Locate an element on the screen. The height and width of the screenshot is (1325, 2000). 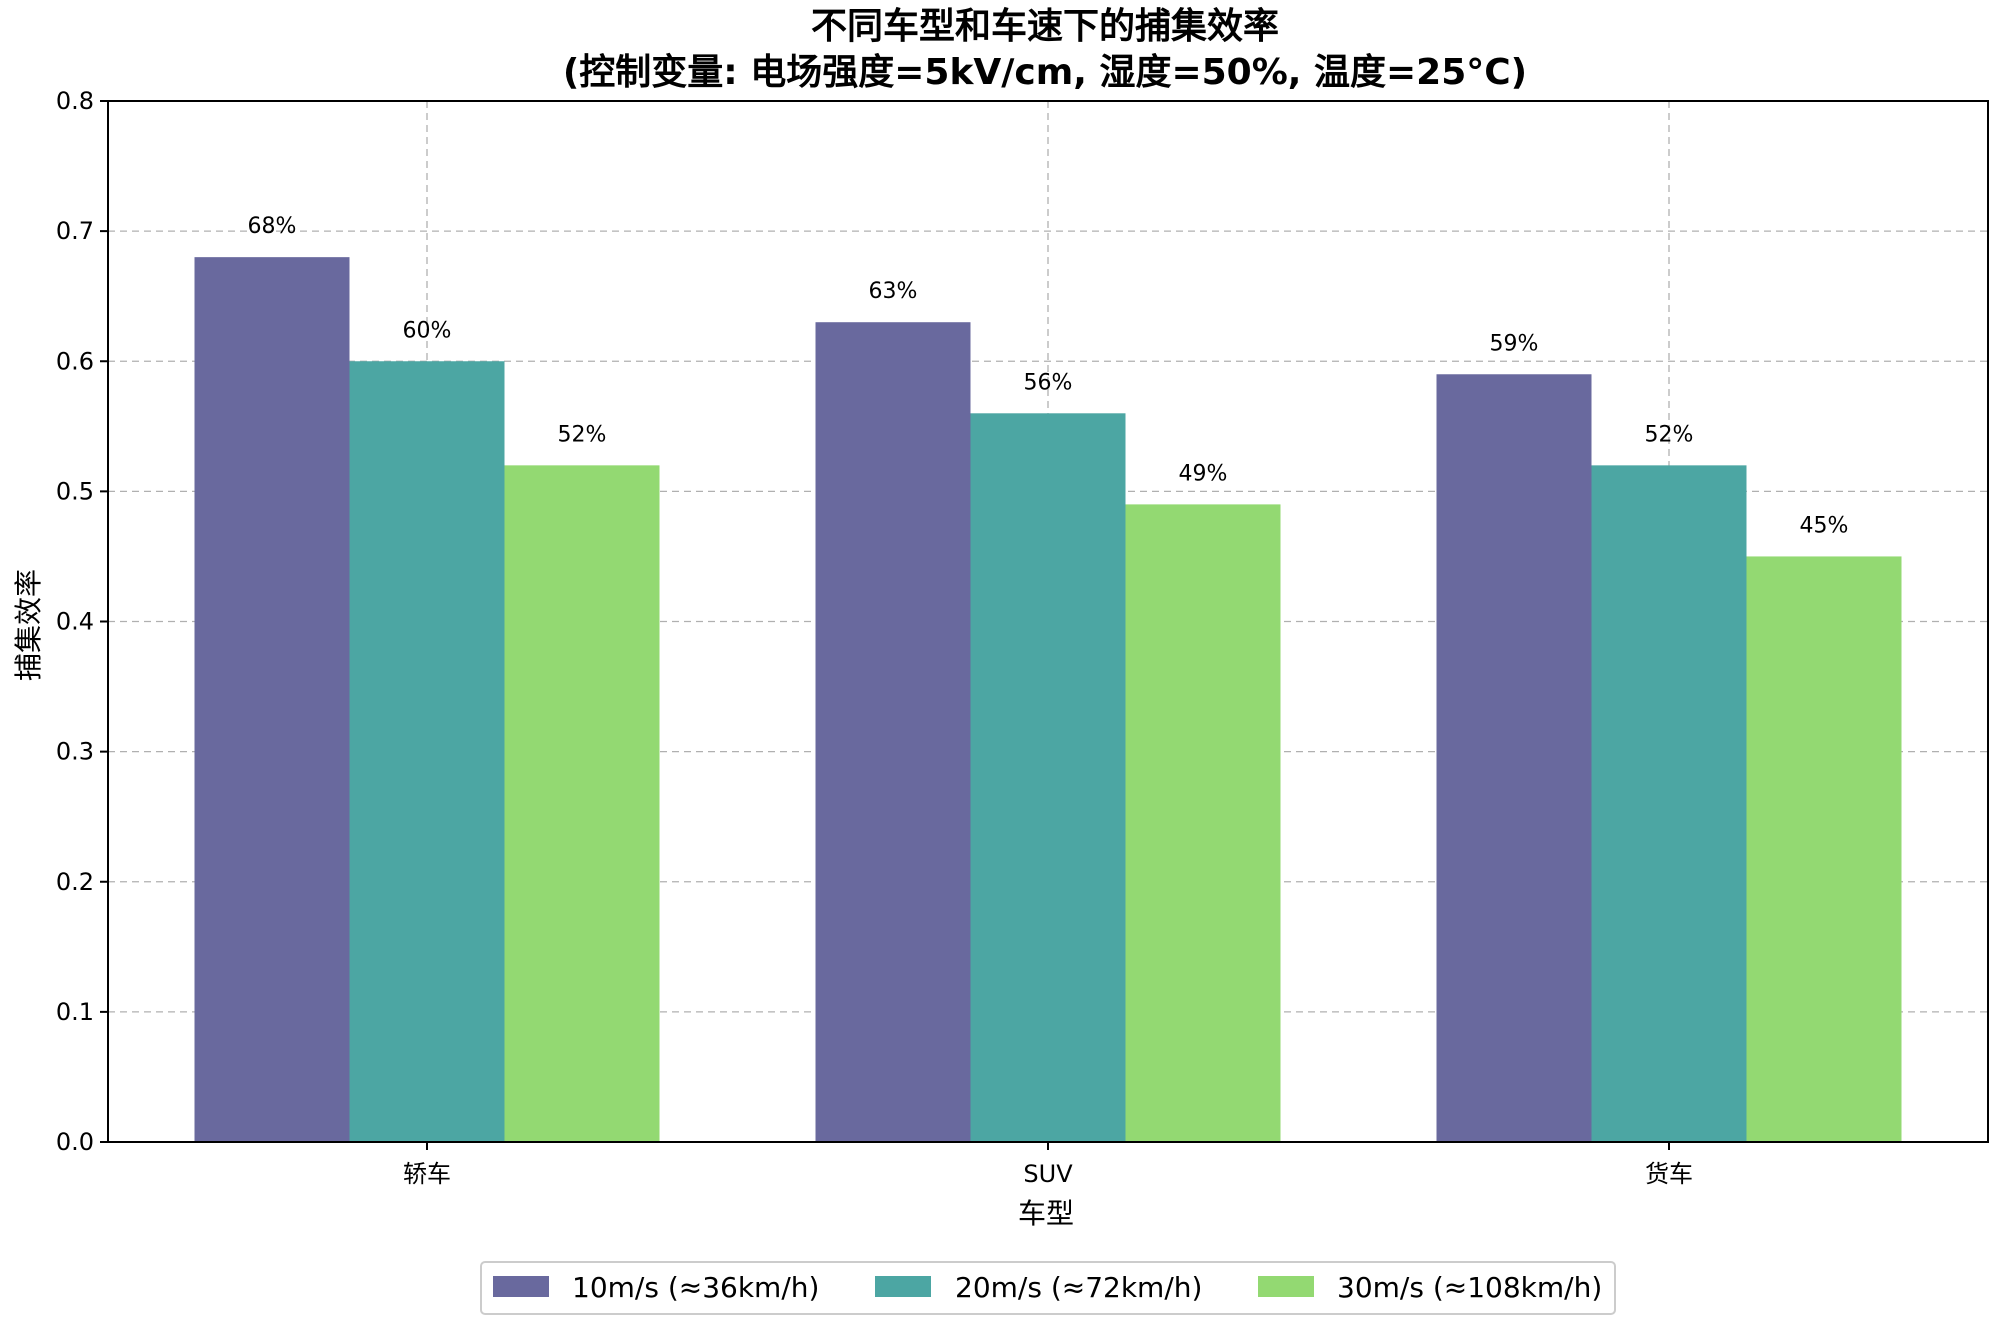
data-label: 45% is located at coordinates (1824, 525).